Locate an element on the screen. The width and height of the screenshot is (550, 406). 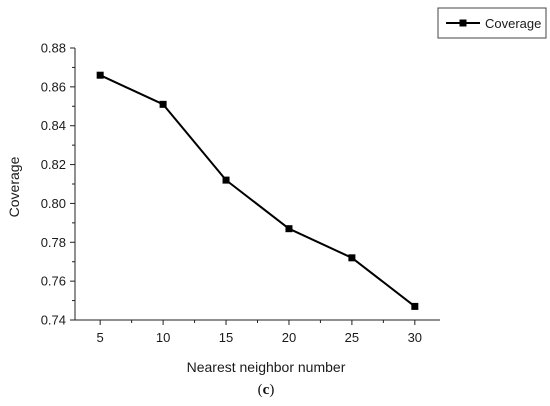
x-tick-label: 30 is located at coordinates (415, 337).